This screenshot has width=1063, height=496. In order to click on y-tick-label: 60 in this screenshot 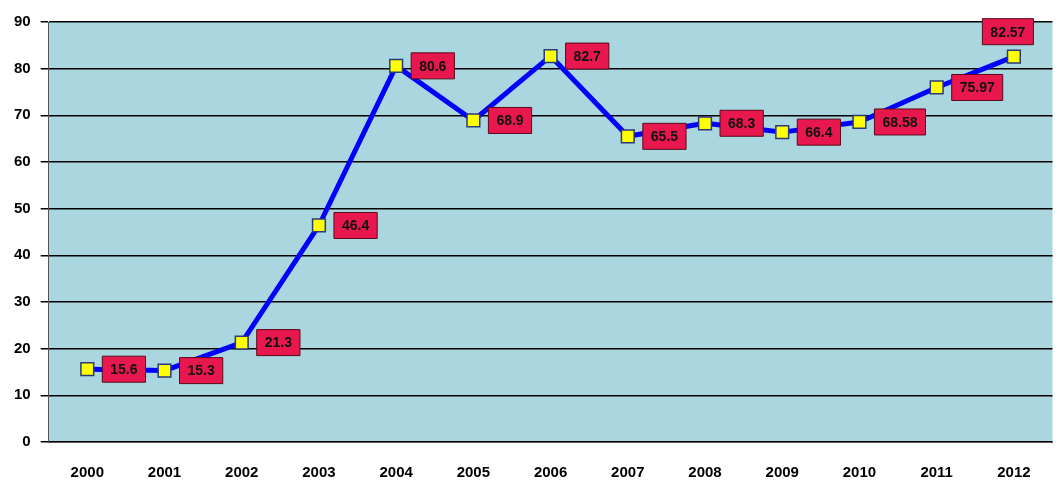, I will do `click(22, 161)`.